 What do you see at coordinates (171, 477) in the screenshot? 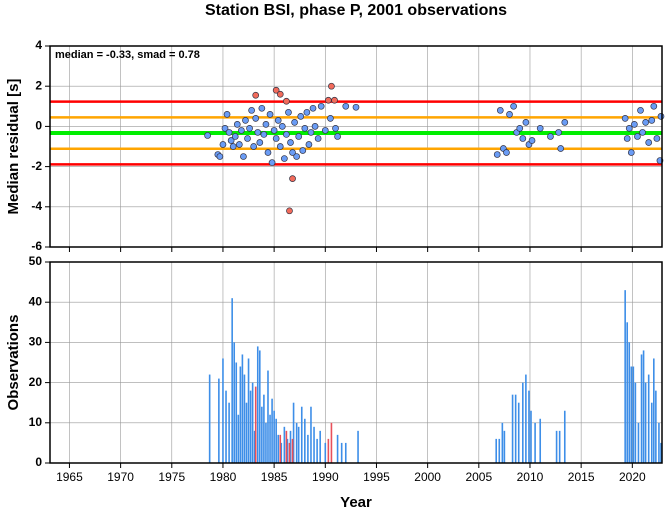
I see `x-tick-label: 1975` at bounding box center [171, 477].